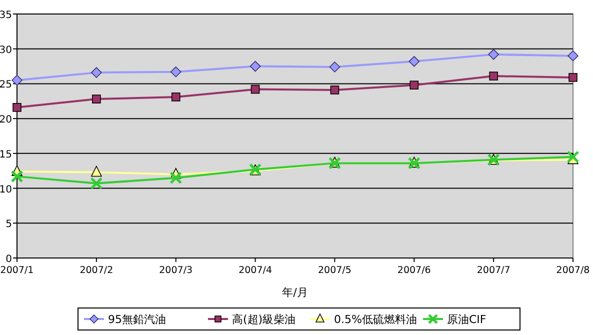  I want to click on y-tick-label: 10, so click(6, 190).